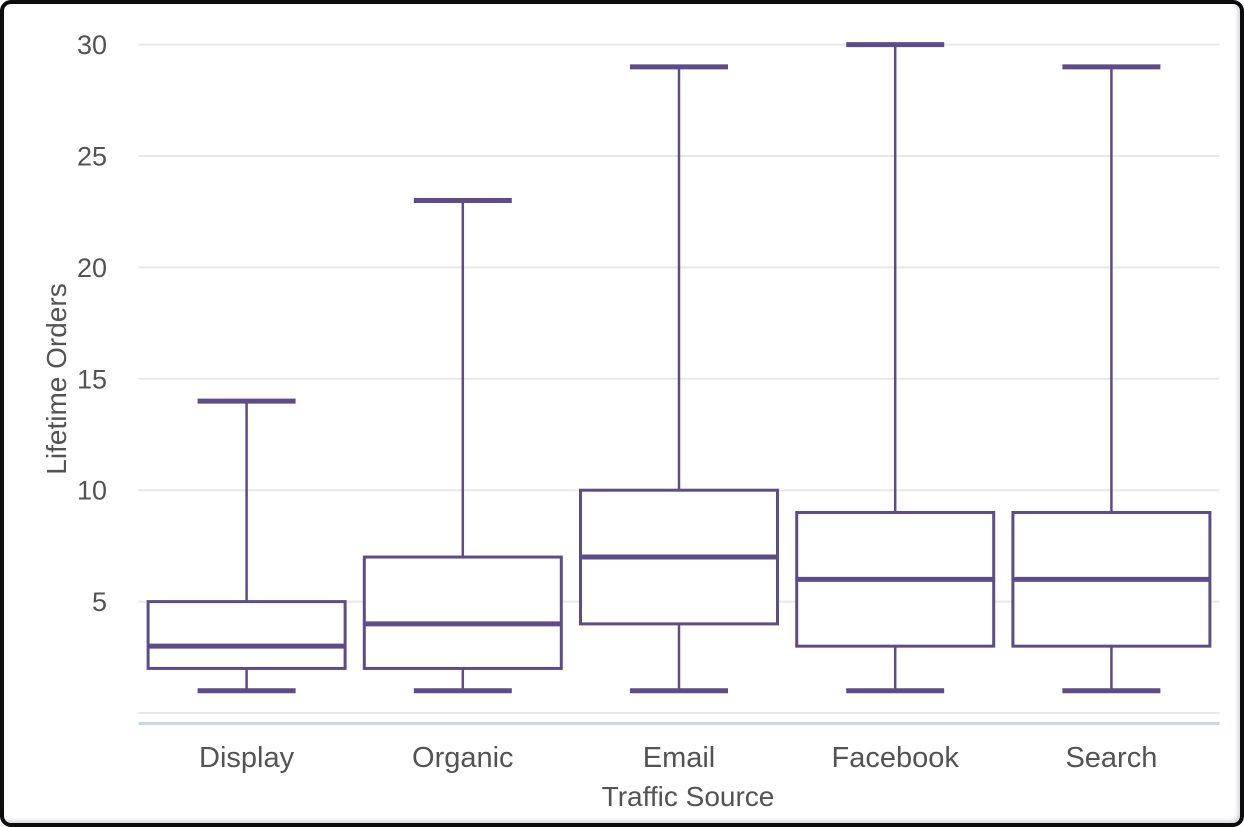  Describe the element at coordinates (463, 758) in the screenshot. I see `x-category-label-organic: Organic` at that location.